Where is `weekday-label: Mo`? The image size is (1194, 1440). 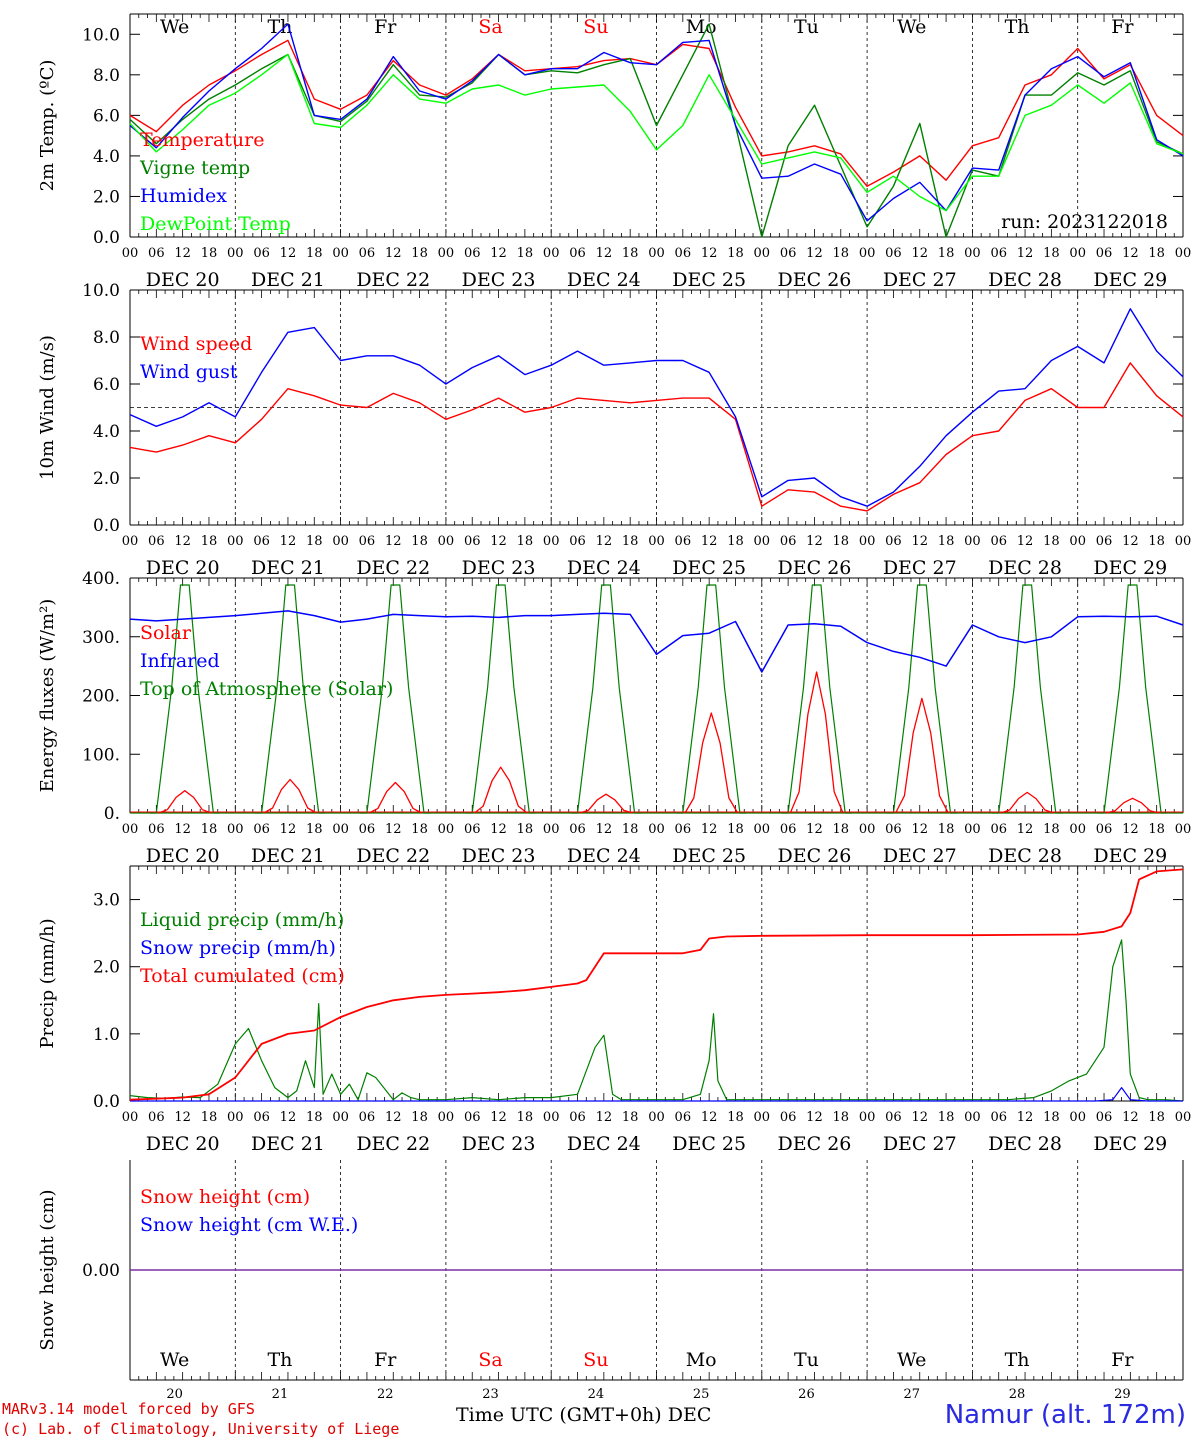 weekday-label: Mo is located at coordinates (701, 27).